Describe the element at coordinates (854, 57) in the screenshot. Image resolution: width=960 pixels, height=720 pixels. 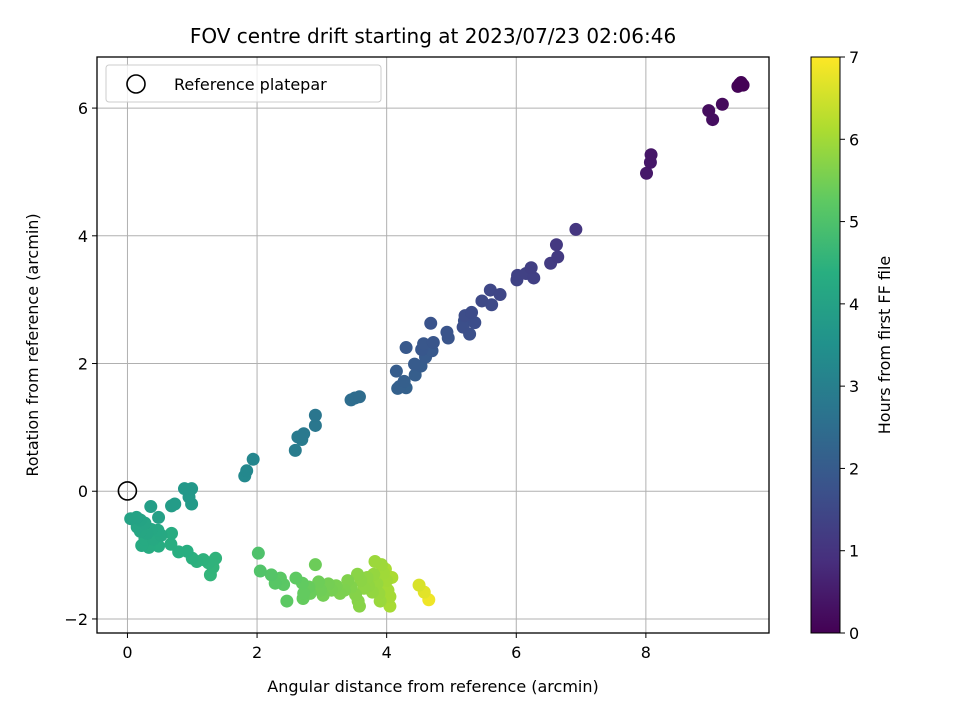
I see `colorbar-tick-label: 7` at that location.